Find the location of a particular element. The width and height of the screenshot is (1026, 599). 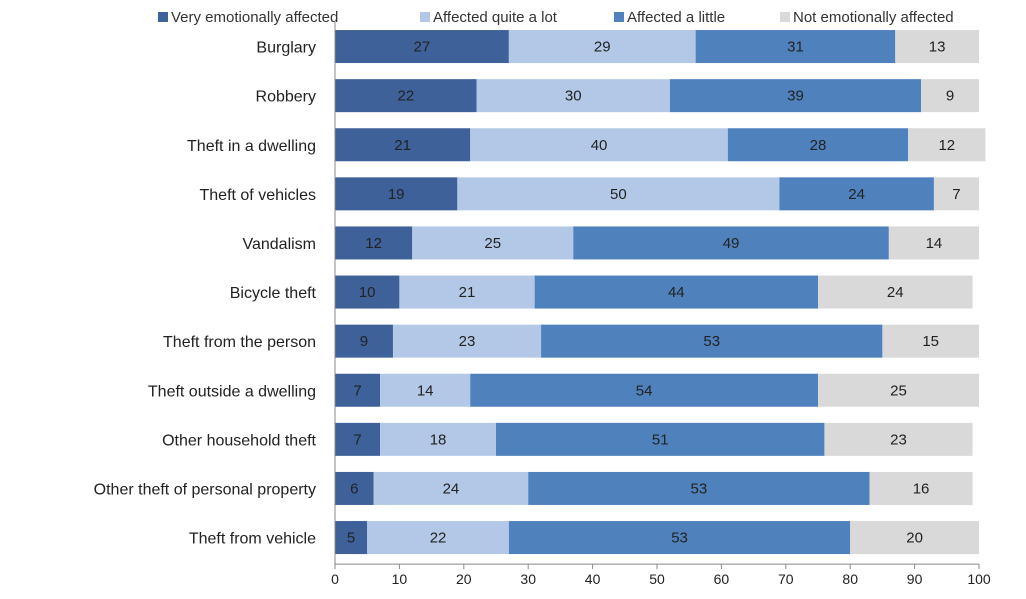

category-label: Other theft of personal property is located at coordinates (205, 489).